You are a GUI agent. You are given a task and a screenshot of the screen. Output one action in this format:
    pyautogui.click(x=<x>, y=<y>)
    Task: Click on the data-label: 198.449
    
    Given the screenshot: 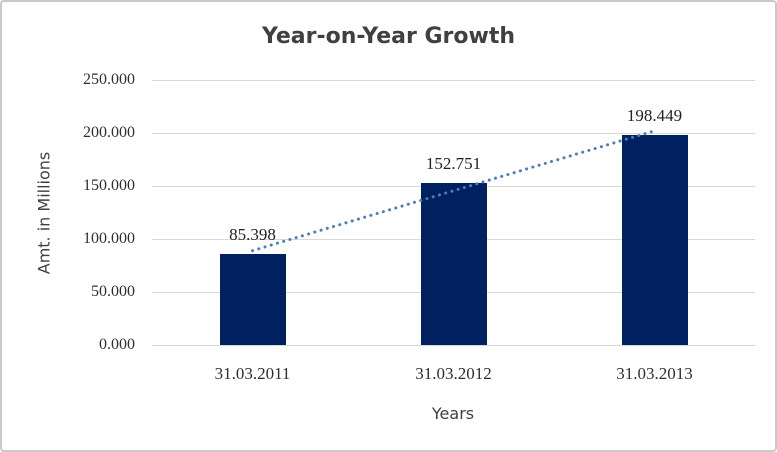 What is the action you would take?
    pyautogui.click(x=654, y=115)
    